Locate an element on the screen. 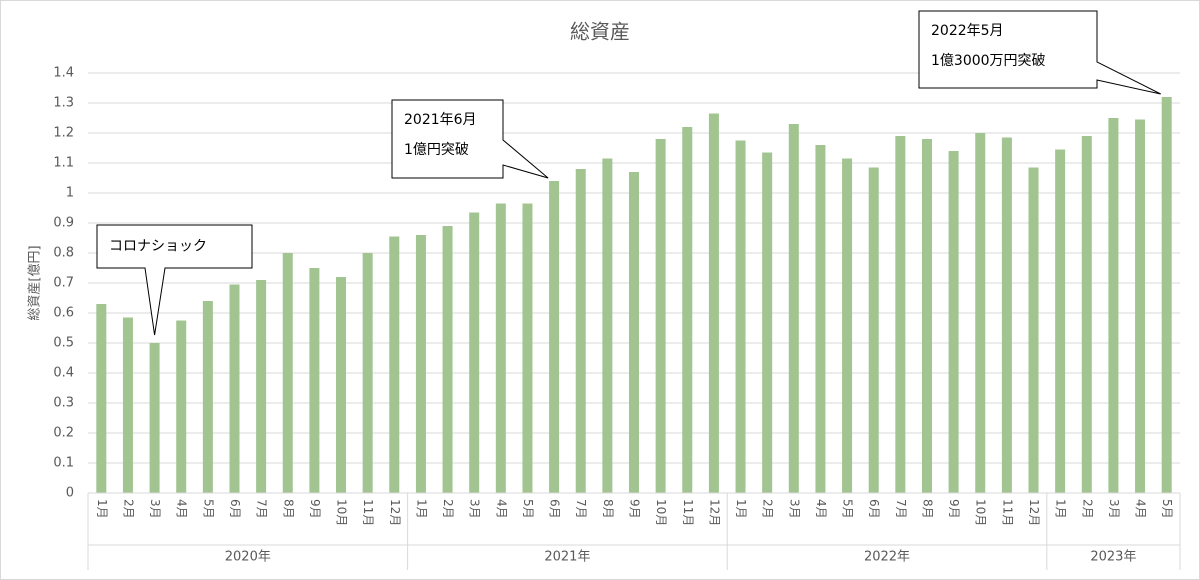 This screenshot has width=1200, height=580. y-tick-label: 0.6 is located at coordinates (63, 313).